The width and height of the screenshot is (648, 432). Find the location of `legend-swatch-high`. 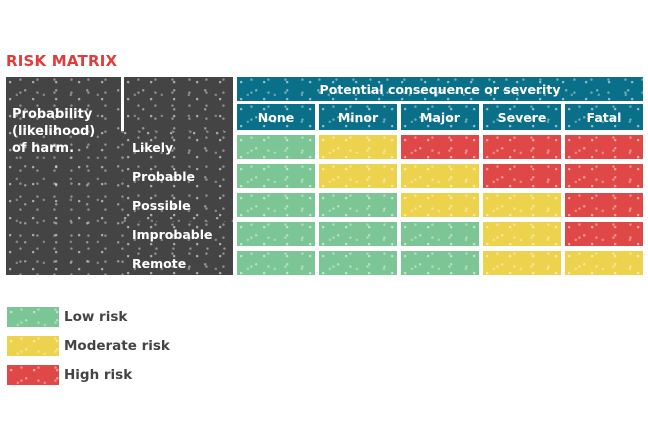

legend-swatch-high is located at coordinates (33, 375).